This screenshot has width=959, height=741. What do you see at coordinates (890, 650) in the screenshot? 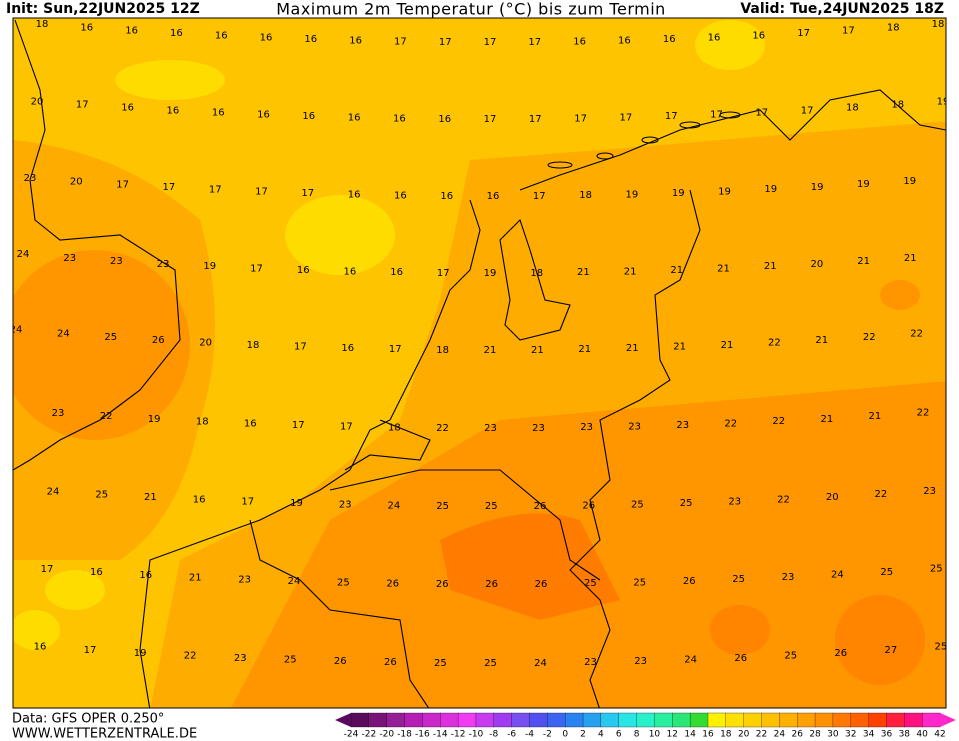
I see `temperature-label: 27` at bounding box center [890, 650].